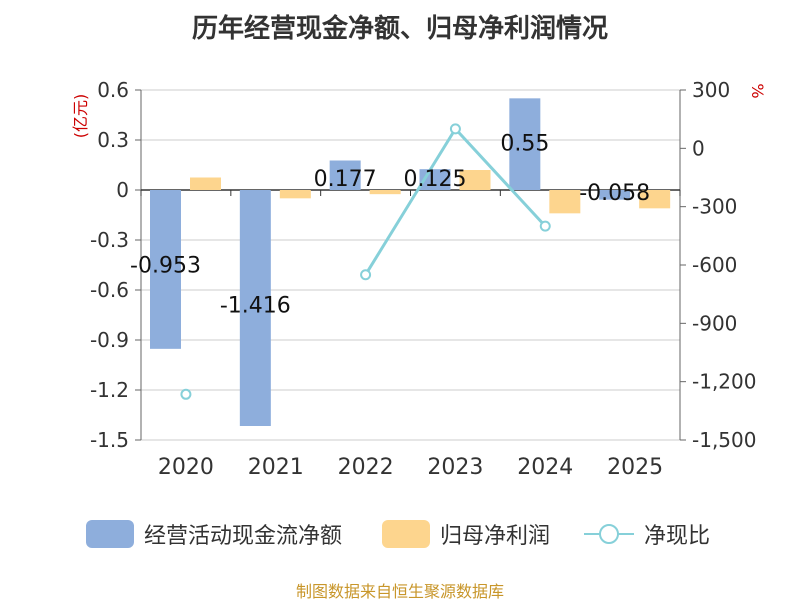 This screenshot has height=602, width=800. I want to click on bar-cash-2025, so click(615, 195).